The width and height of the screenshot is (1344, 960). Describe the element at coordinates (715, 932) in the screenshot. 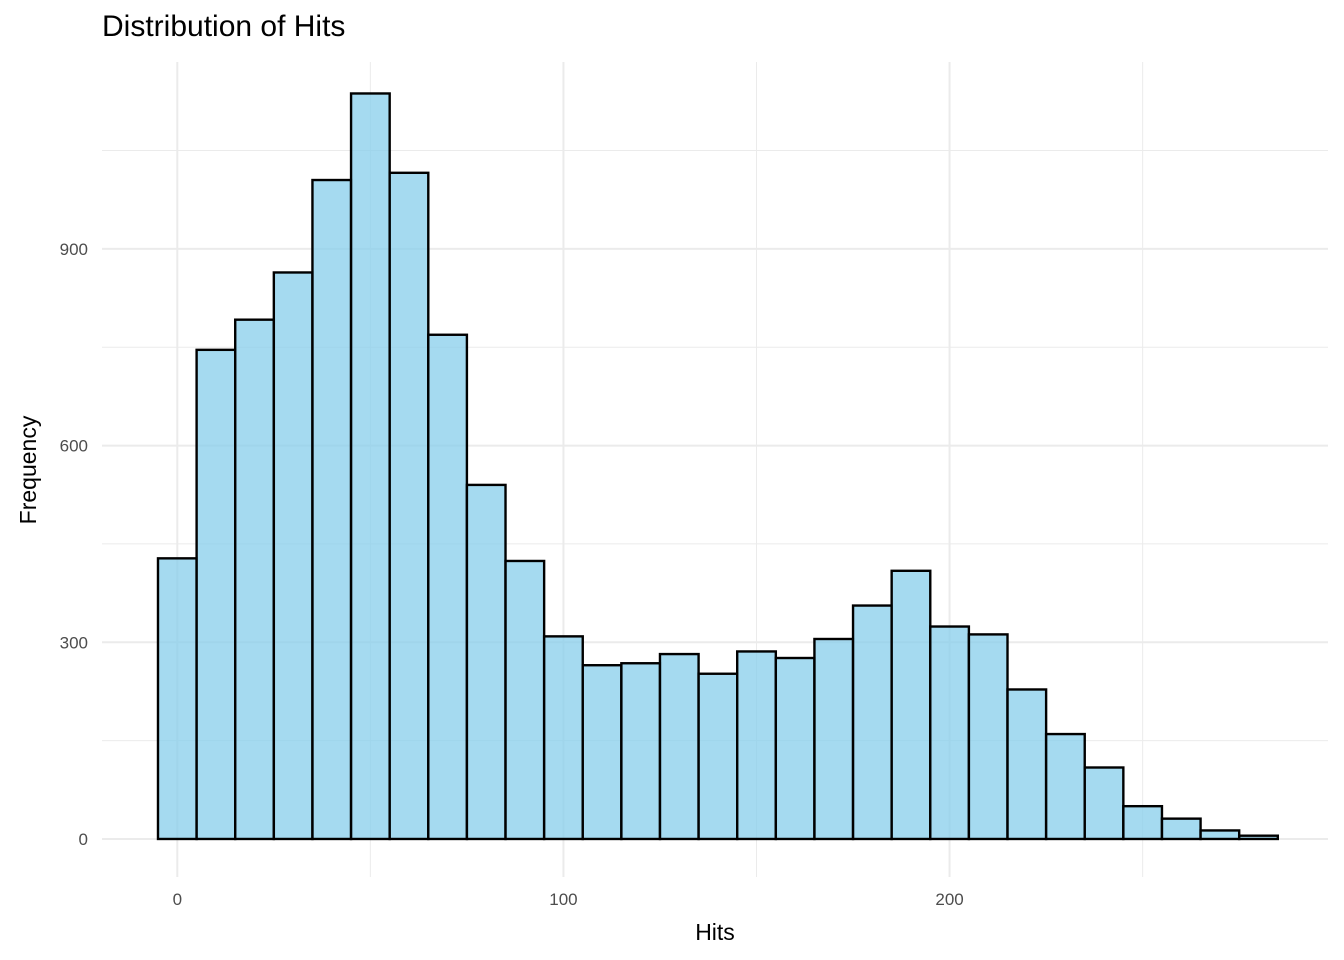

I see `x-axis-title: Hits` at that location.